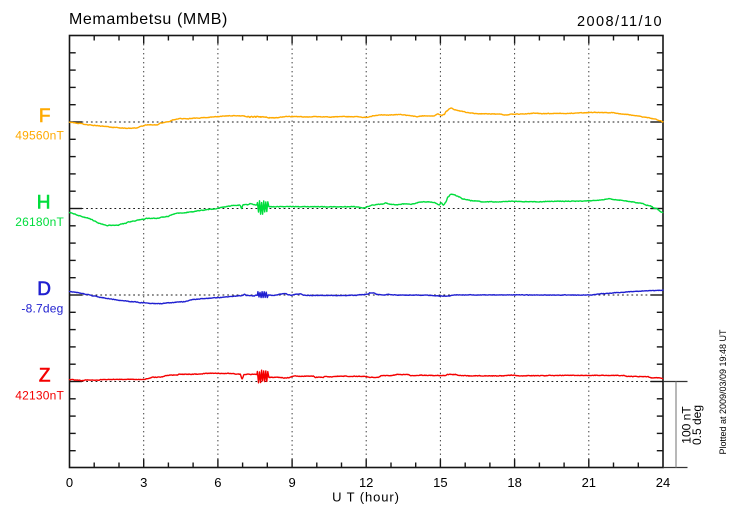 This screenshot has width=730, height=520. What do you see at coordinates (440, 482) in the screenshot?
I see `svg-text: 15` at bounding box center [440, 482].